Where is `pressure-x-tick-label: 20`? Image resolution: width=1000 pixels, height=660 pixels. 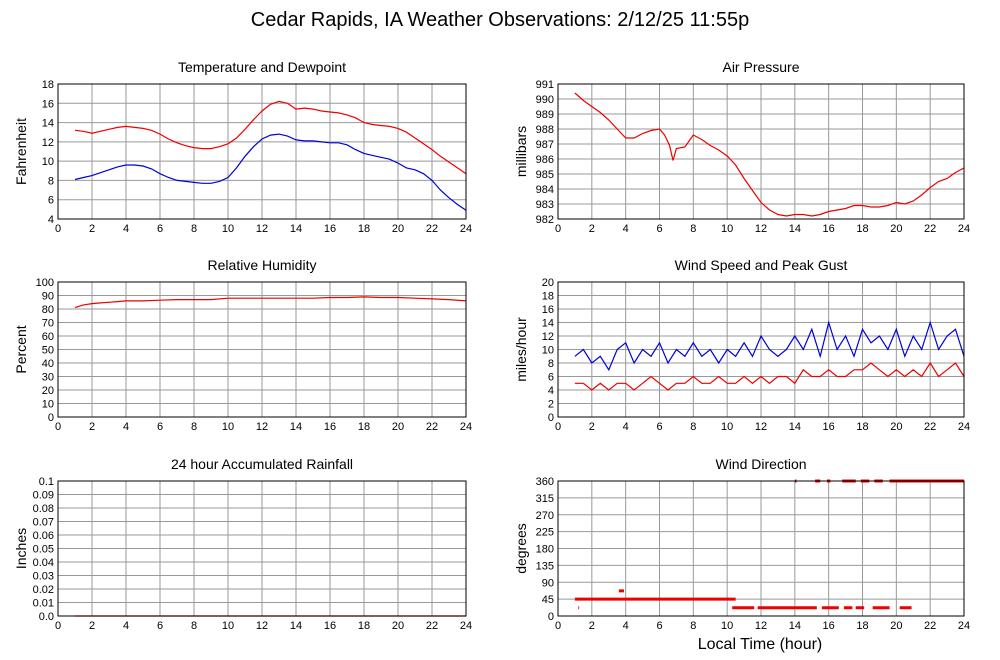 pressure-x-tick-label: 20 is located at coordinates (896, 229).